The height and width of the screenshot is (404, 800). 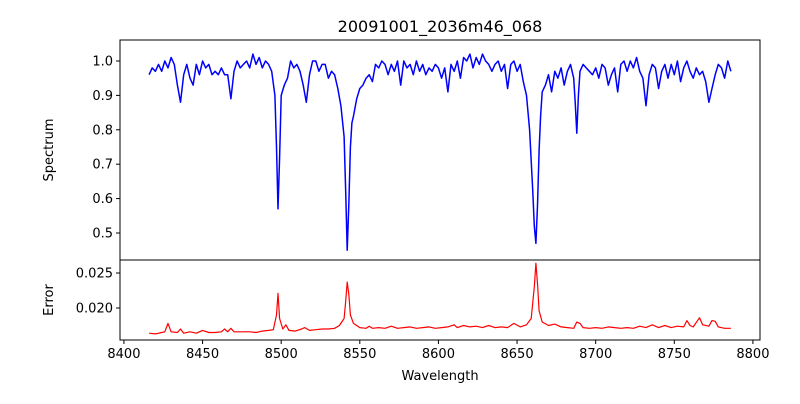 I want to click on y-tick-label: 1.0, so click(x=102, y=61).